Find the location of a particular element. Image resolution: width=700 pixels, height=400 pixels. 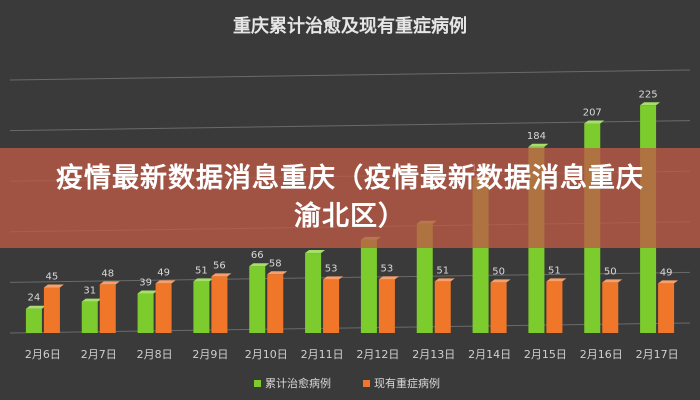

value-label-cured: 31 is located at coordinates (89, 291).